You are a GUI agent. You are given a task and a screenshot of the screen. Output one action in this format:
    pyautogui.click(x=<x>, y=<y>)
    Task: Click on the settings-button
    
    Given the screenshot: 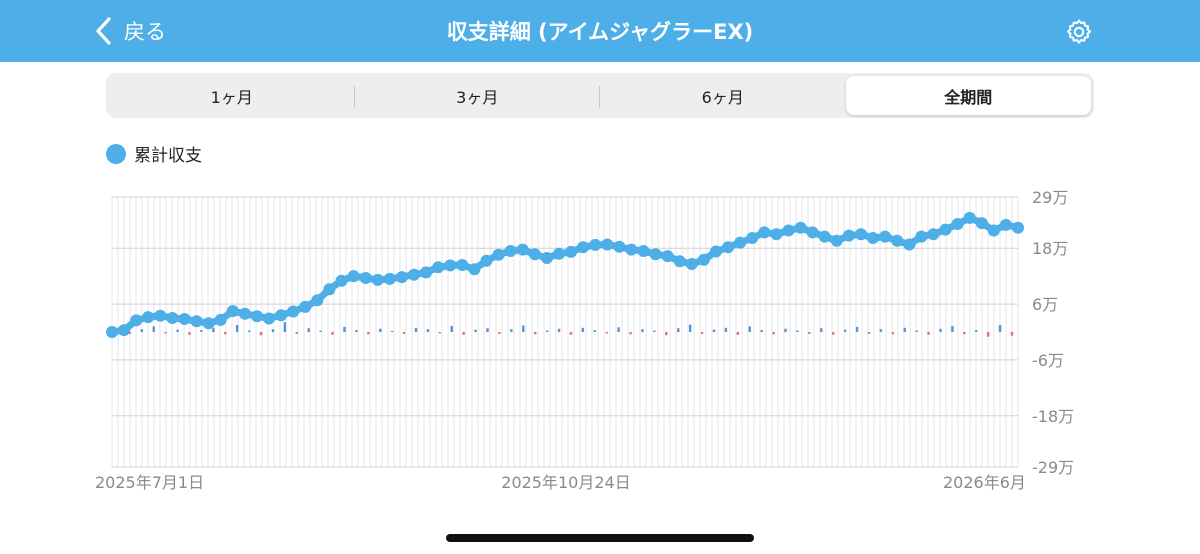 What is the action you would take?
    pyautogui.click(x=1079, y=32)
    